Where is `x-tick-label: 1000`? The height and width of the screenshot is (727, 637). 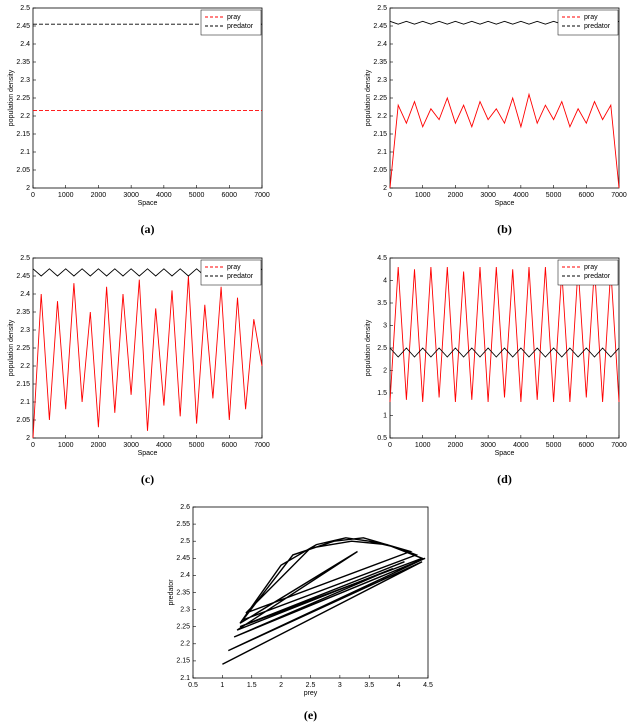 x-tick-label: 1000 is located at coordinates (66, 195).